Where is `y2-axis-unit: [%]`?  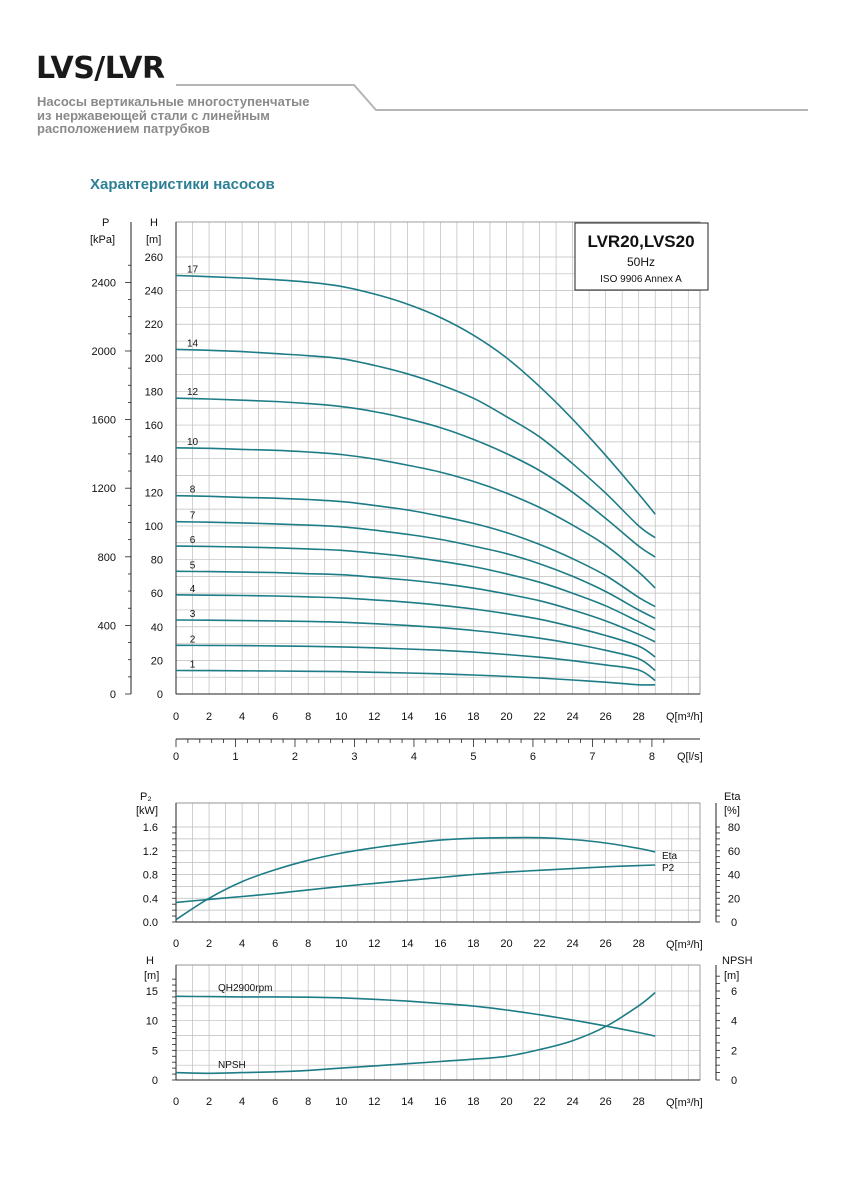
y2-axis-unit: [%] is located at coordinates (732, 811).